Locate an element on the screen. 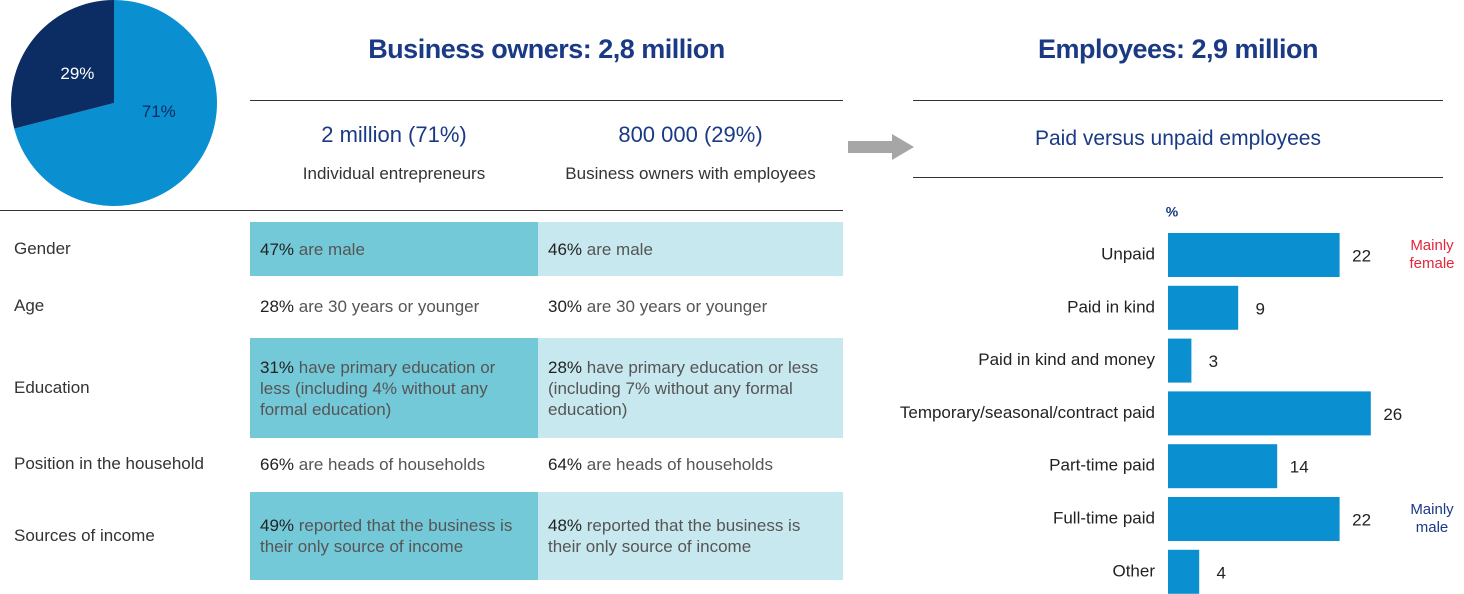 The image size is (1464, 594). value-label: 9 is located at coordinates (1259, 308).